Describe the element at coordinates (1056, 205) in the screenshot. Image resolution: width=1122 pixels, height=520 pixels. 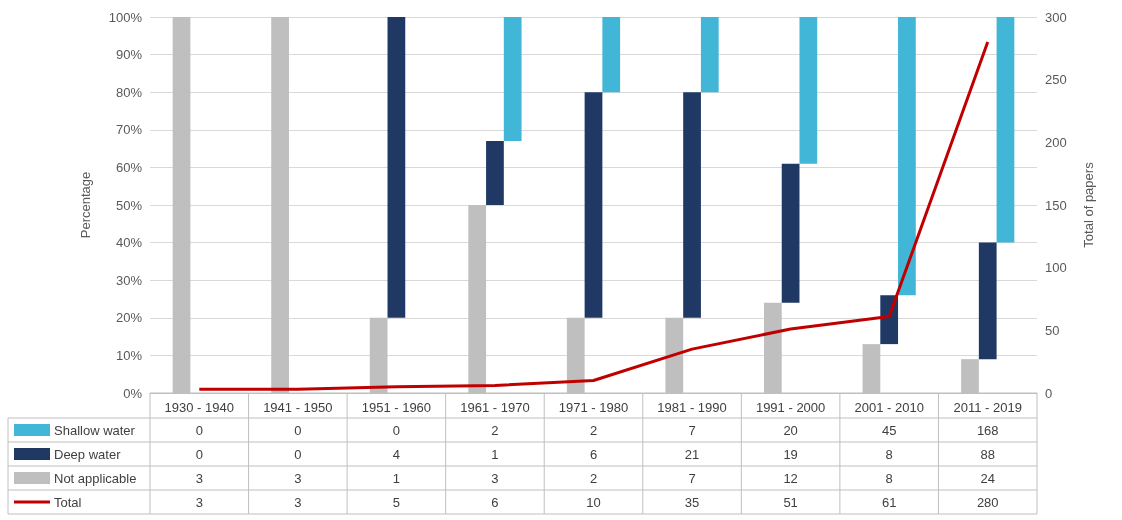
I see `y2-tick-label: 150` at that location.